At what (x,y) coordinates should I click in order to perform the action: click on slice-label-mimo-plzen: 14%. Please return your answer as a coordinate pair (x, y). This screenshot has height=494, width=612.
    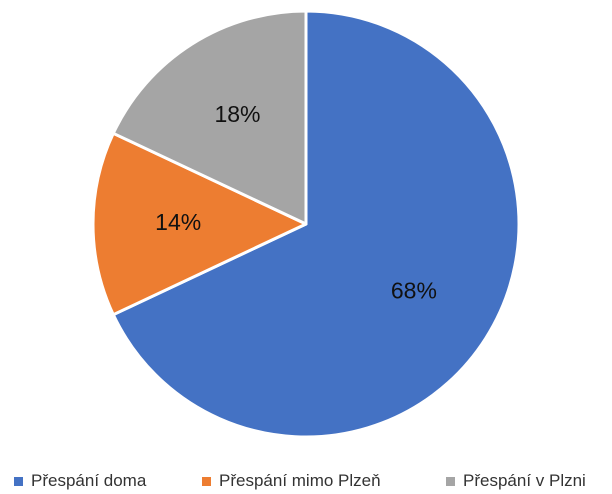
    Looking at the image, I should click on (178, 222).